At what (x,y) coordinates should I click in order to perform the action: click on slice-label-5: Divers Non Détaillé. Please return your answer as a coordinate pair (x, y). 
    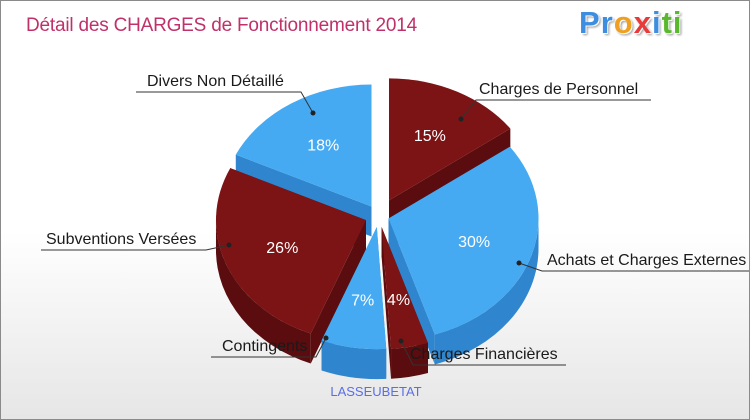
    Looking at the image, I should click on (215, 81).